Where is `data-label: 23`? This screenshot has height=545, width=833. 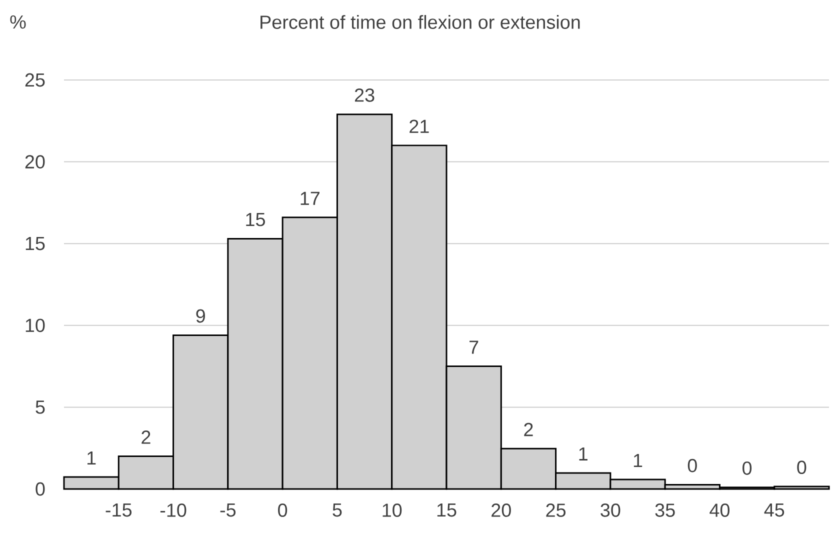
data-label: 23 is located at coordinates (364, 95).